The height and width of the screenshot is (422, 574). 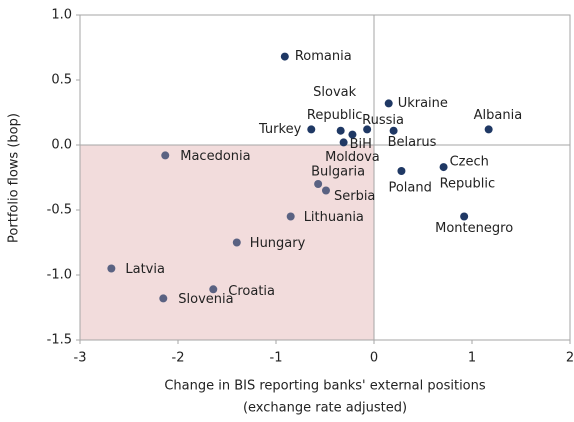 I want to click on point-label: Belarus, so click(x=412, y=142).